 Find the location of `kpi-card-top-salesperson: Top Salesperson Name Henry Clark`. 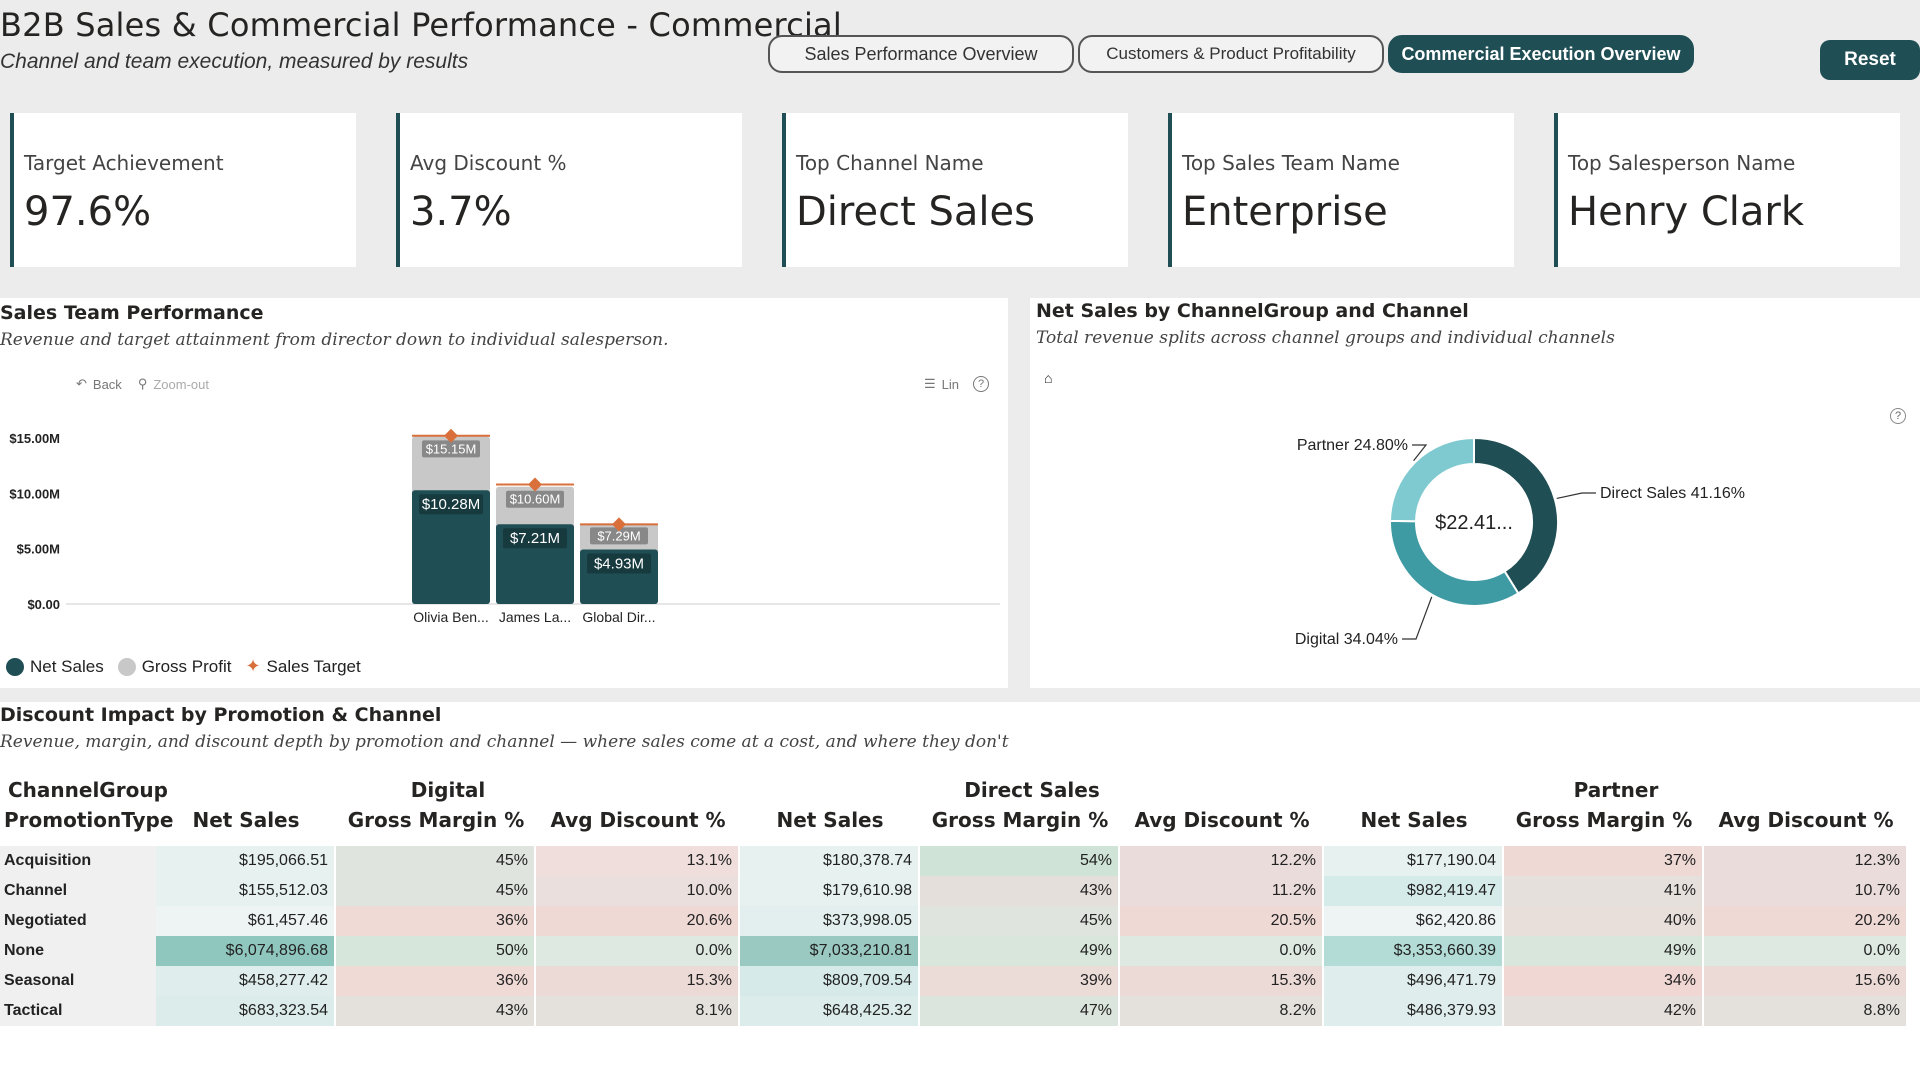

kpi-card-top-salesperson: Top Salesperson Name Henry Clark is located at coordinates (1727, 190).